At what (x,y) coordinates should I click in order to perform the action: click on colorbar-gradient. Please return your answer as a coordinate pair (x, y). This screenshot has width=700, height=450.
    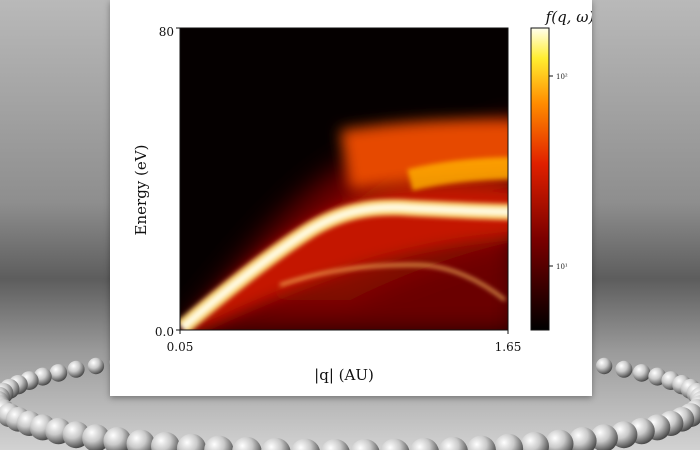
    Looking at the image, I should click on (540, 179).